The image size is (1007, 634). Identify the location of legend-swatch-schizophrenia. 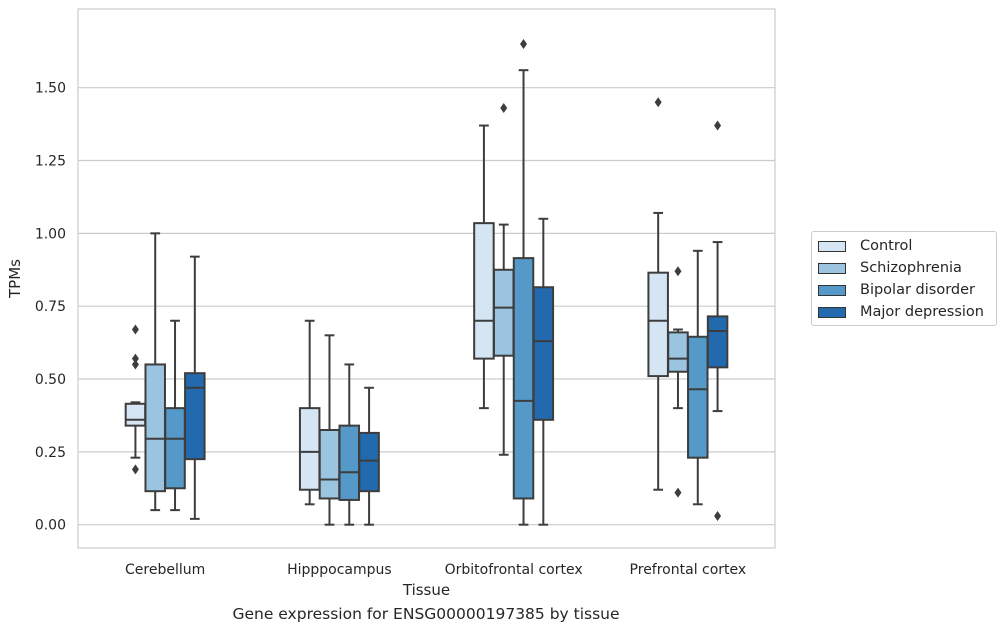
(832, 268).